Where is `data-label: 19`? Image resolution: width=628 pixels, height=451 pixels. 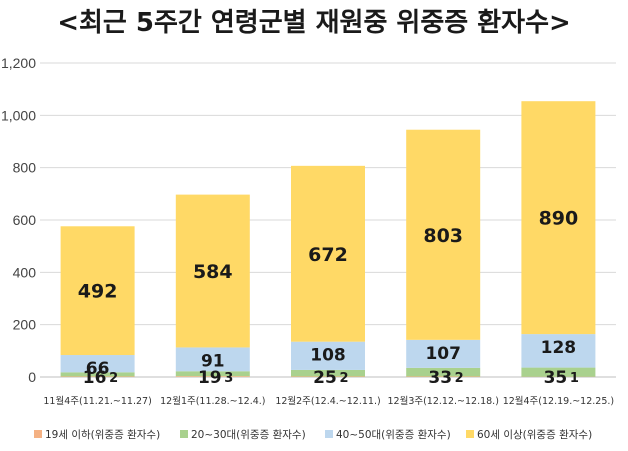
data-label: 19 is located at coordinates (210, 378).